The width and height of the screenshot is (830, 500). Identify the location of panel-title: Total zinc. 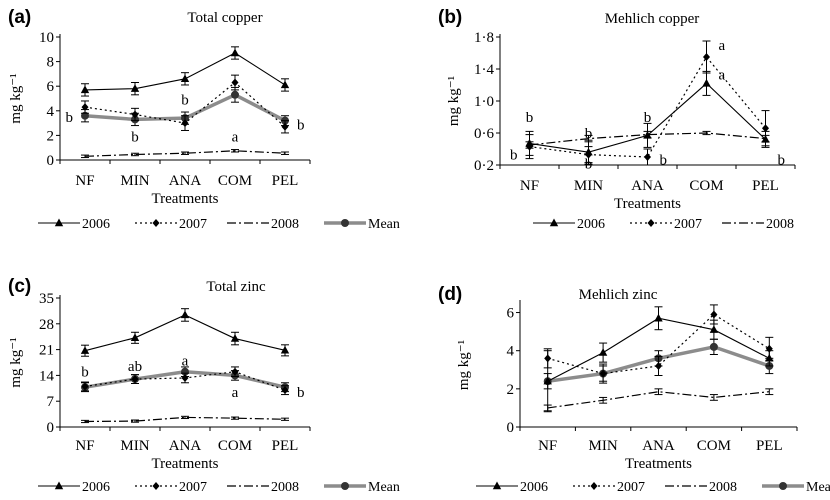
(236, 287).